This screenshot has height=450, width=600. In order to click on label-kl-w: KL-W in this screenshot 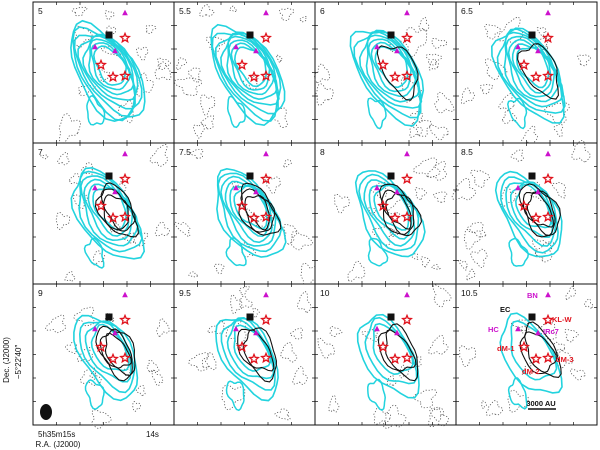, I will do `click(562, 319)`.